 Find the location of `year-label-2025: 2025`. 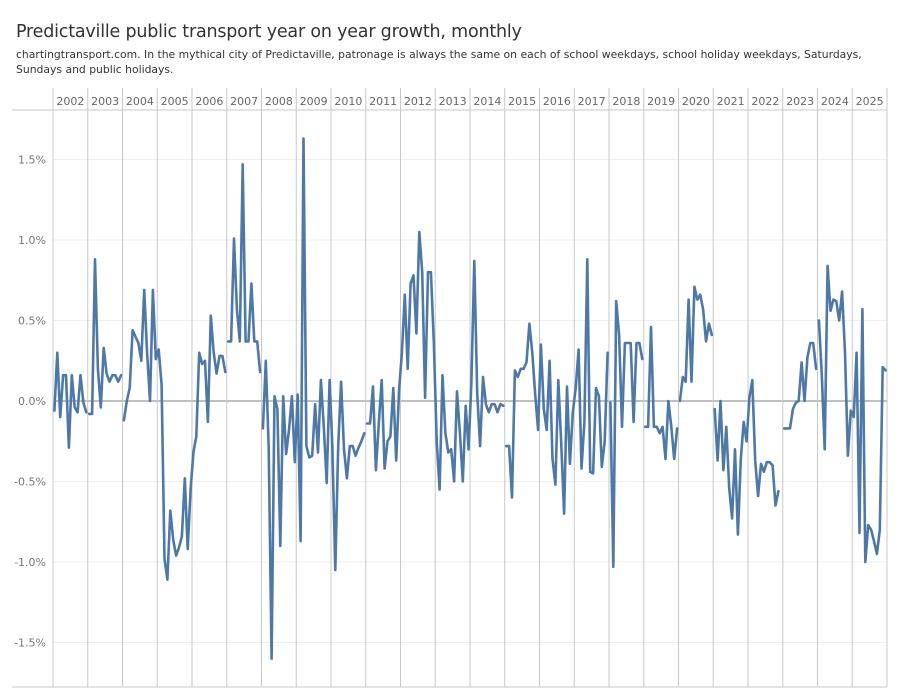

year-label-2025: 2025 is located at coordinates (870, 101).